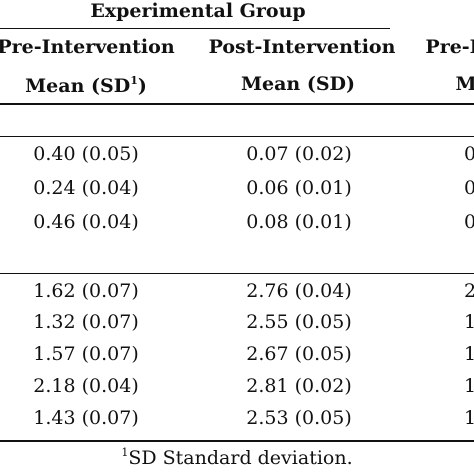 This screenshot has height=474, width=474. Describe the element at coordinates (142, 86) in the screenshot. I see `mean-sd-close: )` at that location.